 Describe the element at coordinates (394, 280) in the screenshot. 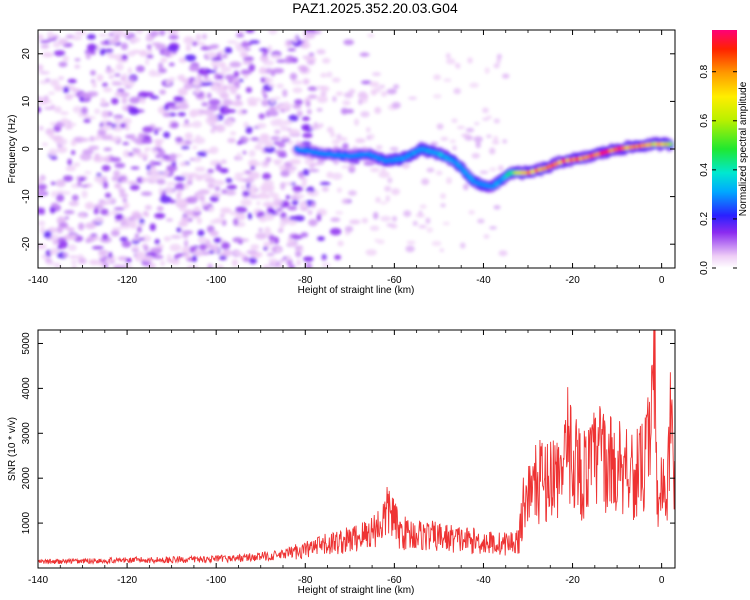

I see `spectrogram-x-tick-label: -60` at that location.